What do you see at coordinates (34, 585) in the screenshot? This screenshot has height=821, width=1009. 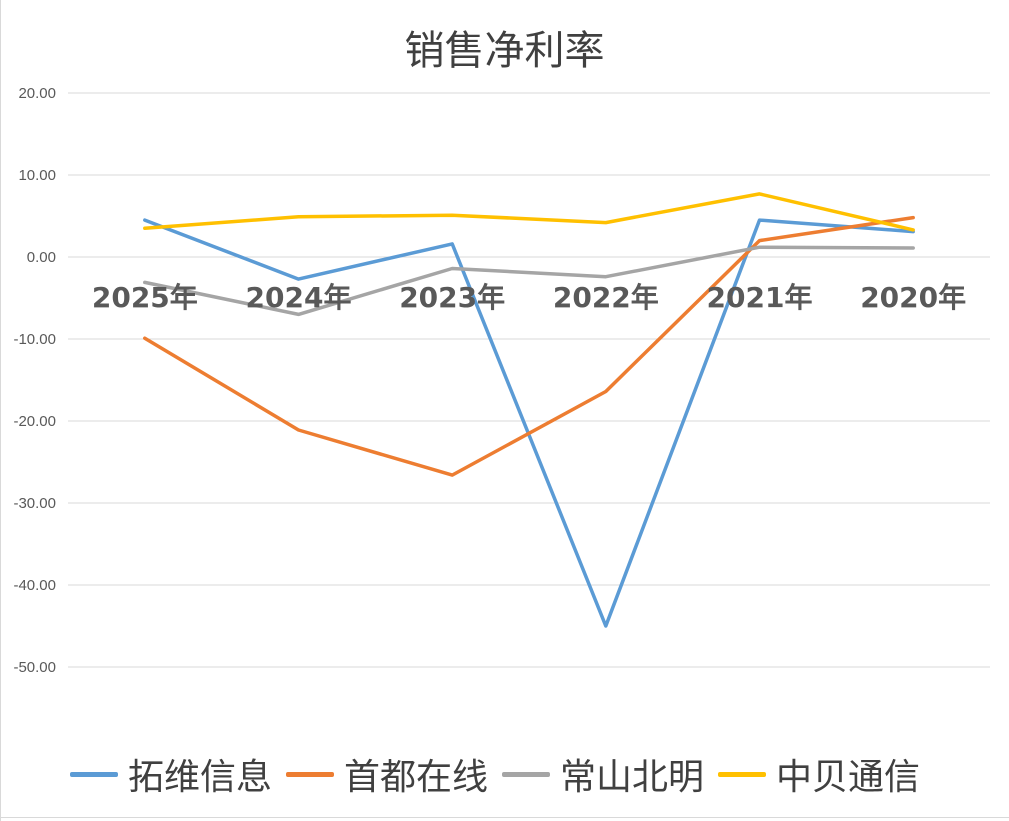 I see `y-tick-label: -40.00` at bounding box center [34, 585].